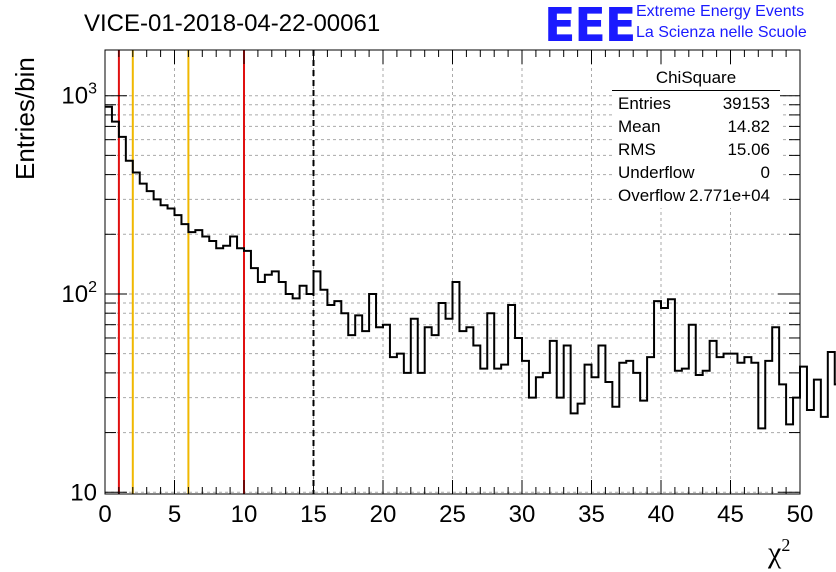 The width and height of the screenshot is (836, 572). What do you see at coordinates (92, 89) in the screenshot?
I see `y-tick-label-exp: 3` at bounding box center [92, 89].